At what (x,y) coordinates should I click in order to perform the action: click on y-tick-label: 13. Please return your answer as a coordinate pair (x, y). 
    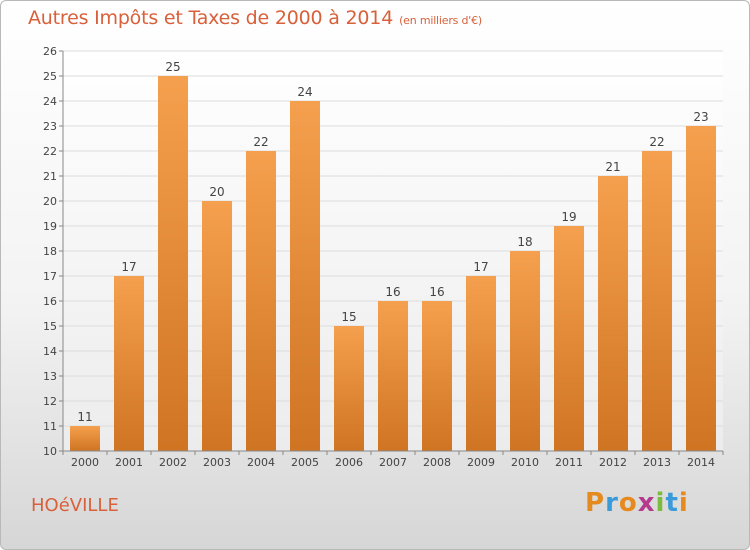
    Looking at the image, I should click on (50, 376).